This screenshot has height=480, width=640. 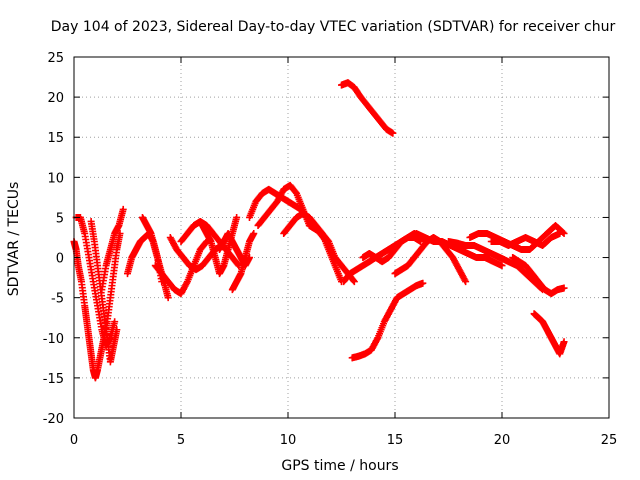 I want to click on y-tick-label: 0, so click(x=60, y=259).